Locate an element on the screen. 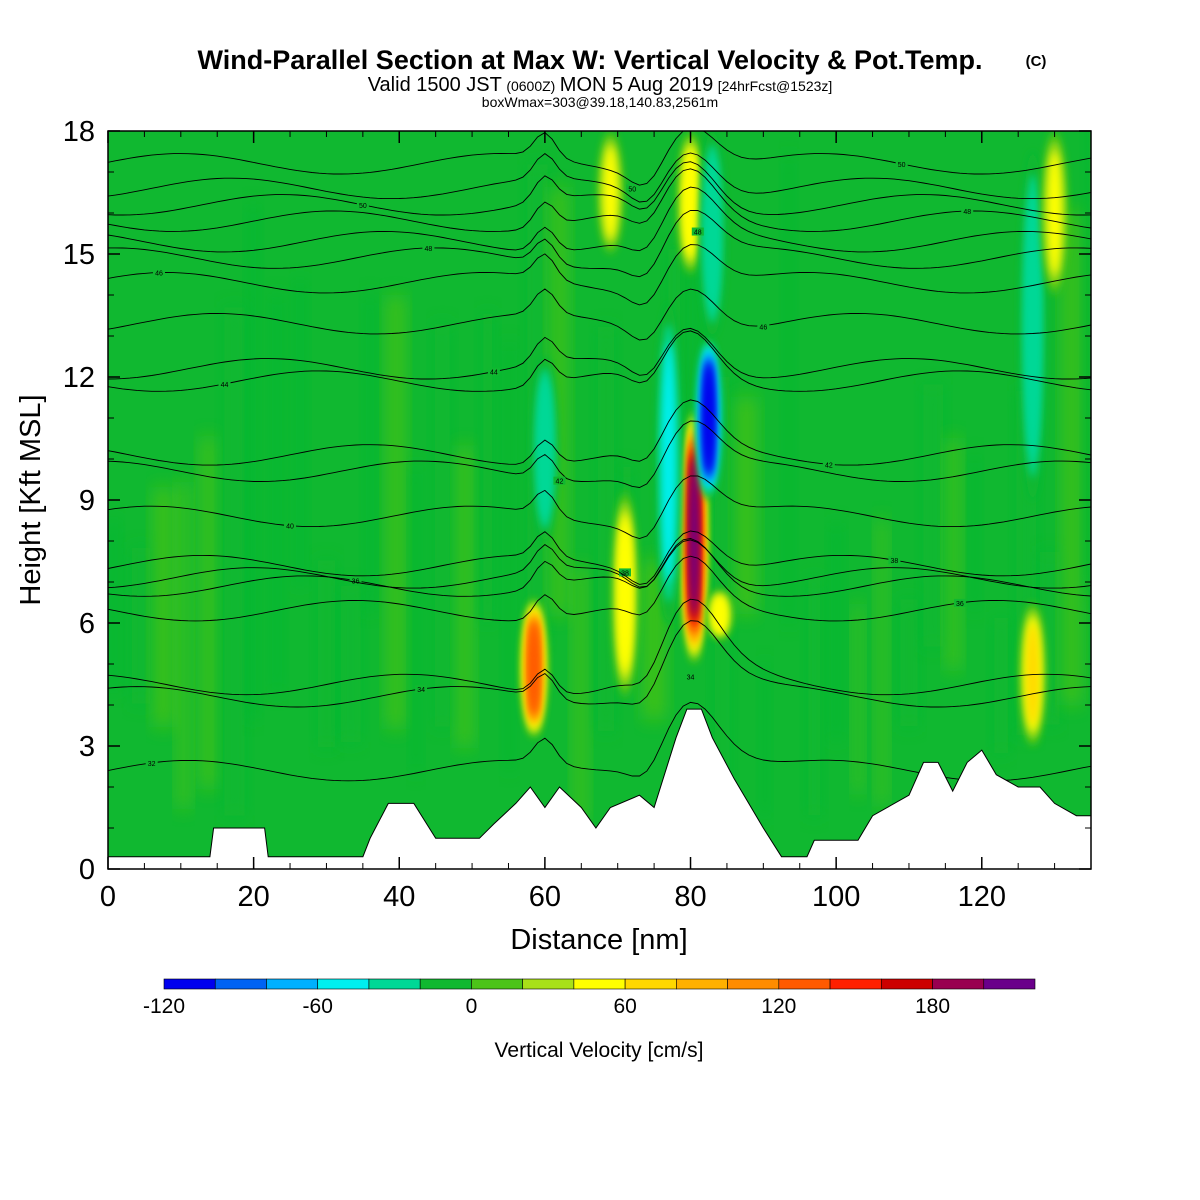 The width and height of the screenshot is (1200, 1200). contour-label: 40 is located at coordinates (290, 527).